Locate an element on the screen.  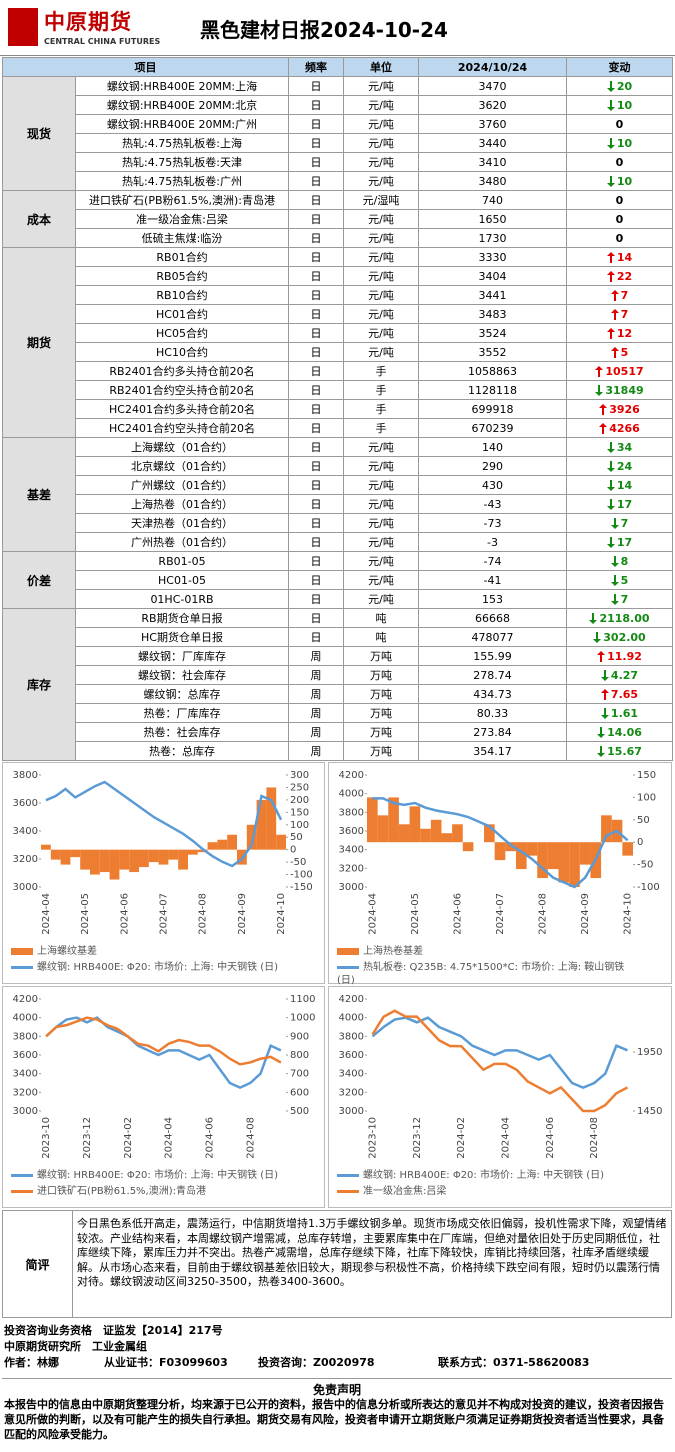
y2-tick-label: 100 is located at coordinates (646, 797).